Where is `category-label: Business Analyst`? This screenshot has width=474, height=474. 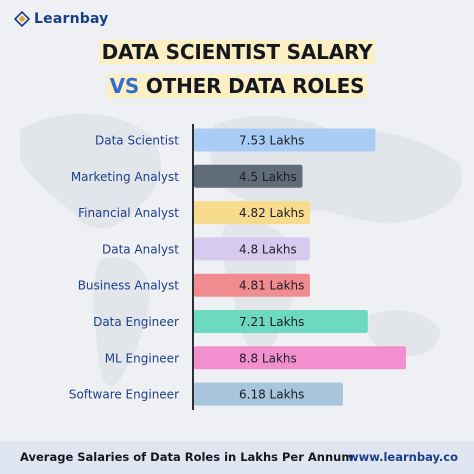 category-label: Business Analyst is located at coordinates (129, 286).